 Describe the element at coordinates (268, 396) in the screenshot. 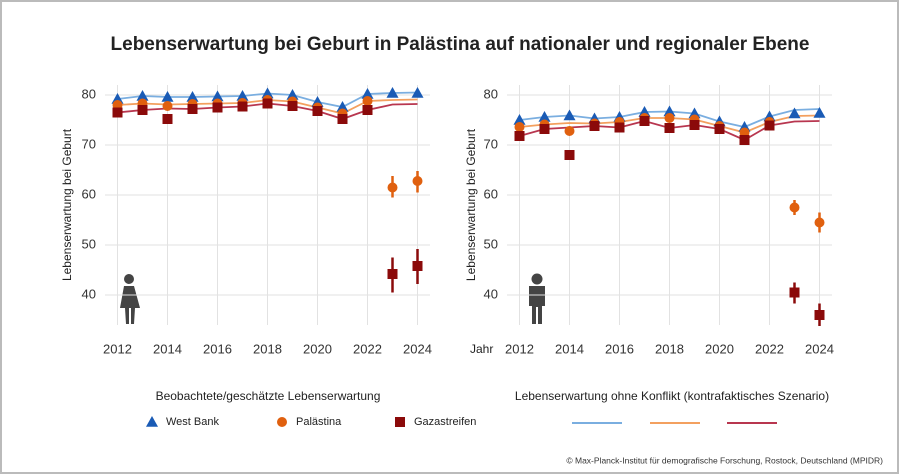

I see `legend-title: Beobachtete/geschätzte Lebenserwartung` at that location.